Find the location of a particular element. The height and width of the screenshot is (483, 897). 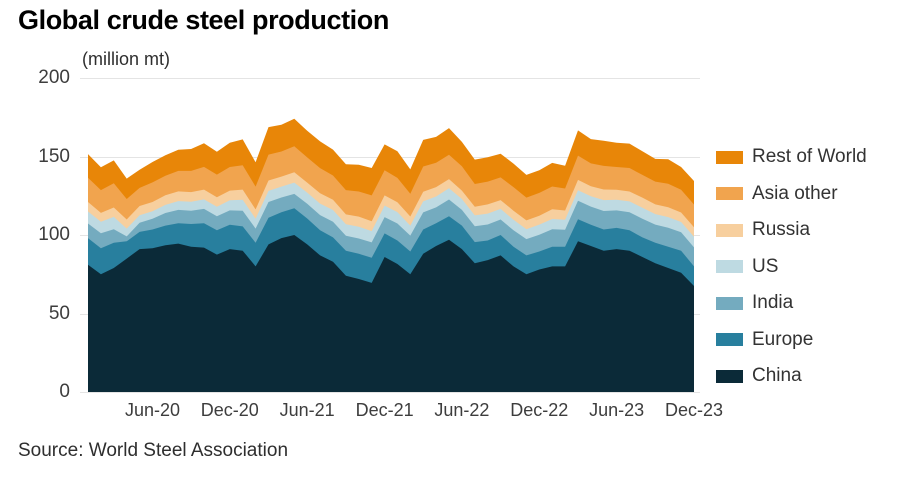

legend-item-rest-of-world: Rest of World is located at coordinates (791, 157).